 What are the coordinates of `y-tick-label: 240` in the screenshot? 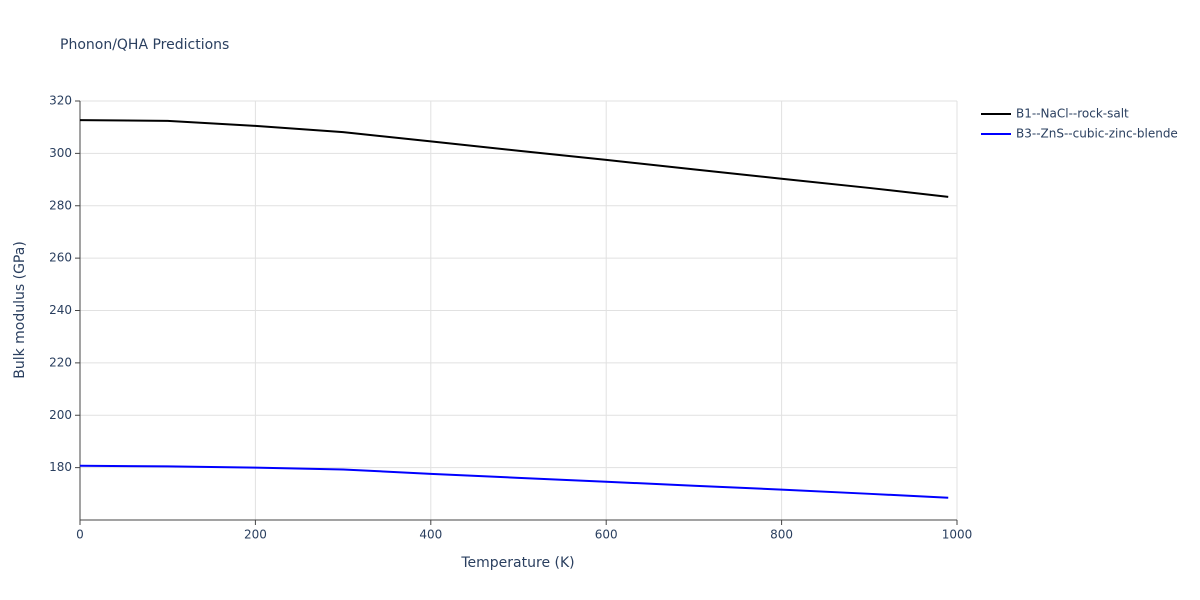 It's located at (60, 310).